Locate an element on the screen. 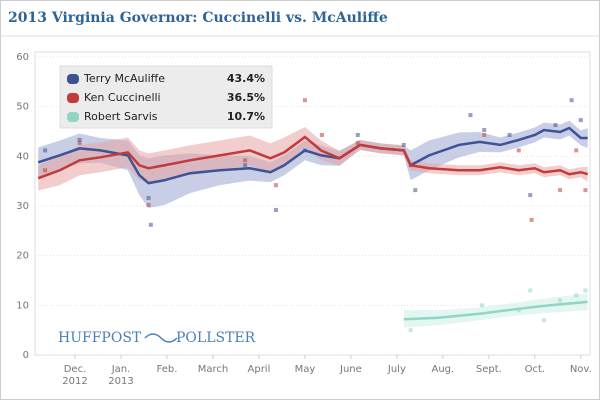  legend-value: 36.5% is located at coordinates (246, 97).